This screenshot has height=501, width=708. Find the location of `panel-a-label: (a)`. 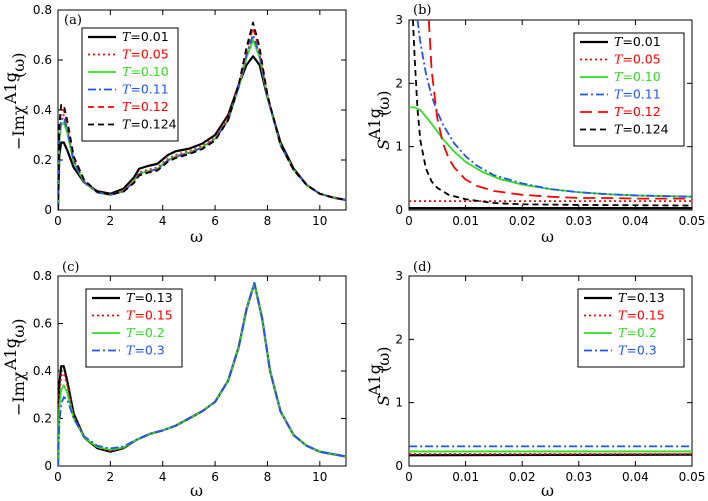

panel-a-label: (a) is located at coordinates (73, 20).